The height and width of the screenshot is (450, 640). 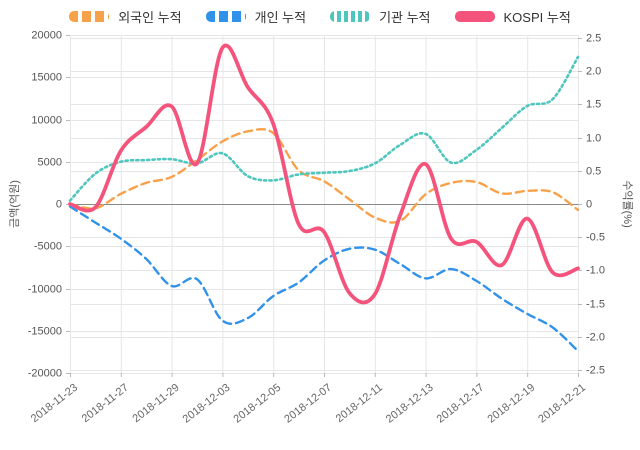 I want to click on legend-label-foreigner: 외국인 누적, so click(x=150, y=17).